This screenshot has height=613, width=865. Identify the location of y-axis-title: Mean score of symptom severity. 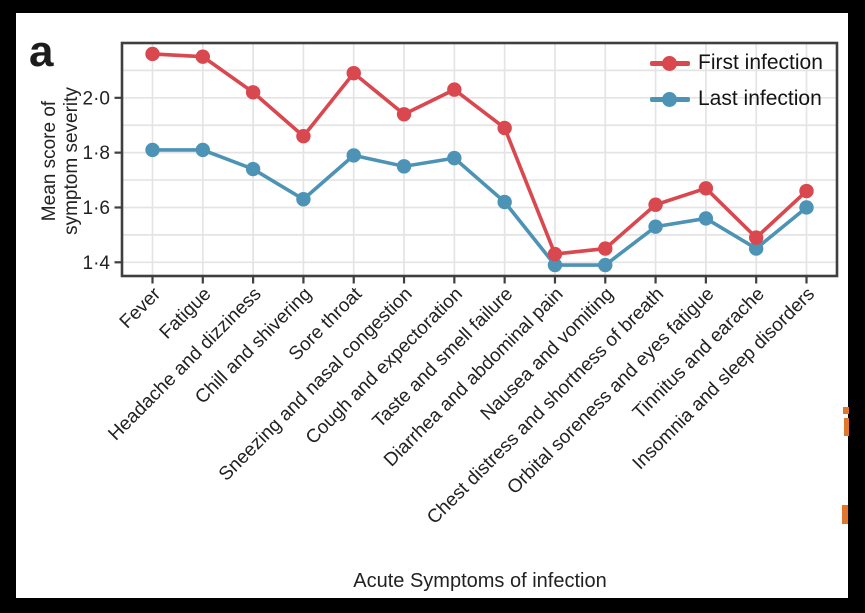
(61, 161).